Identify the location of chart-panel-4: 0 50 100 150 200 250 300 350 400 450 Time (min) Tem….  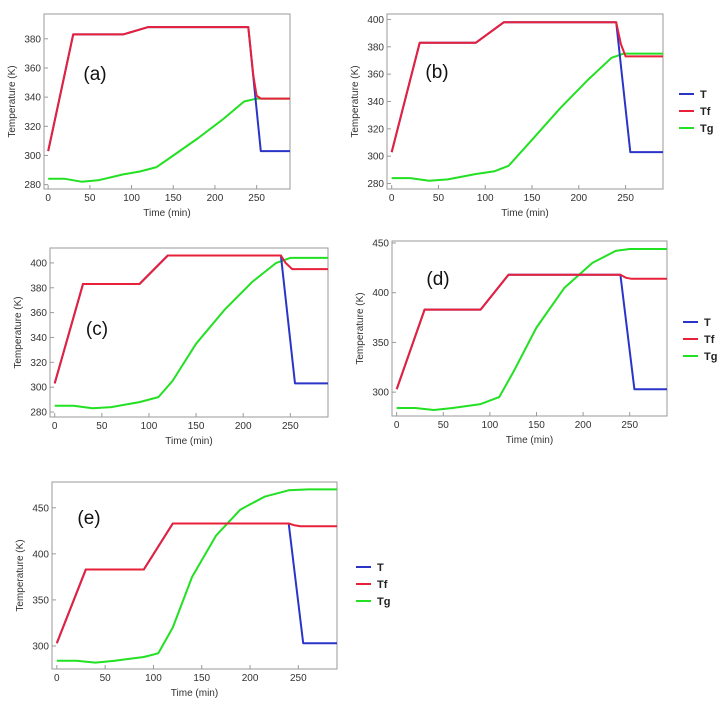
(536, 342).